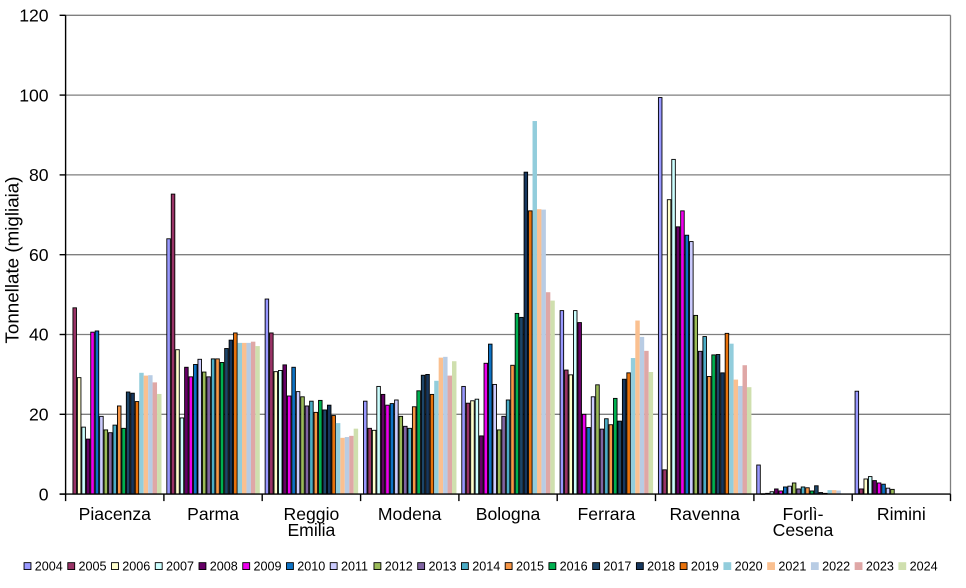  Describe the element at coordinates (924, 567) in the screenshot. I see `svg-text: 2024` at that location.